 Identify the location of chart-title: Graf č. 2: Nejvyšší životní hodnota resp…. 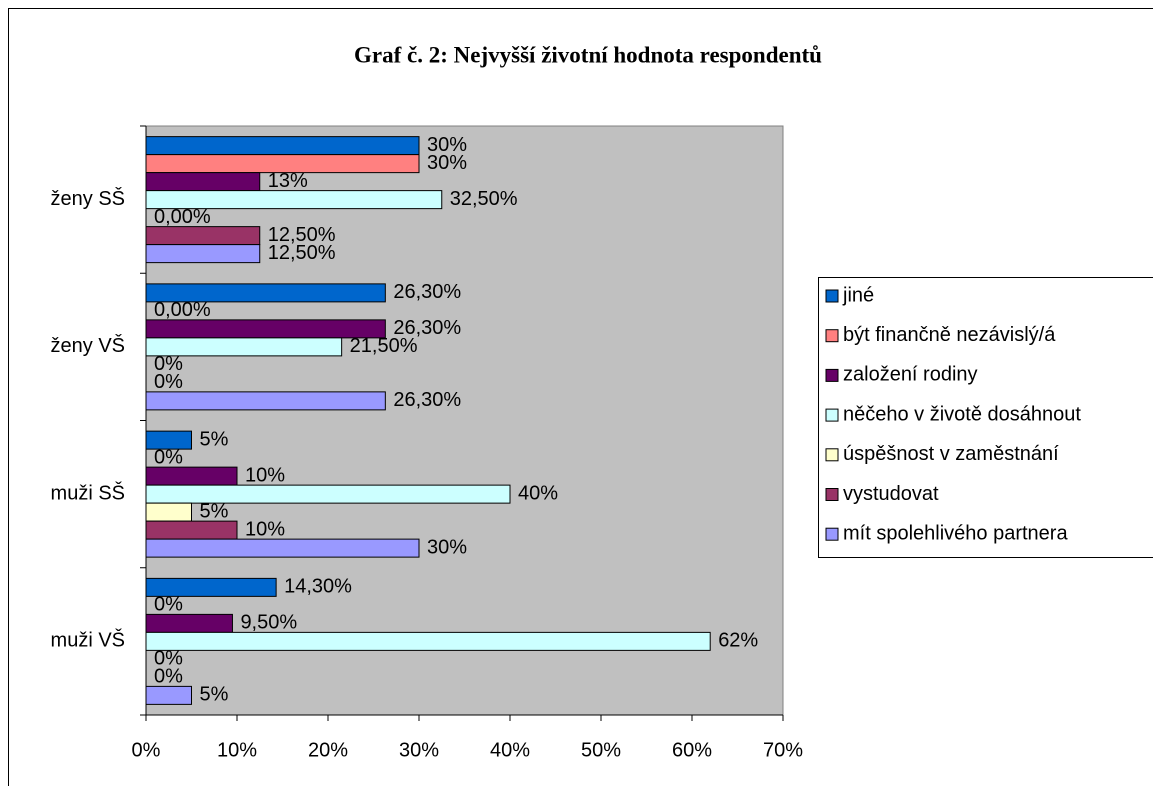
(588, 54).